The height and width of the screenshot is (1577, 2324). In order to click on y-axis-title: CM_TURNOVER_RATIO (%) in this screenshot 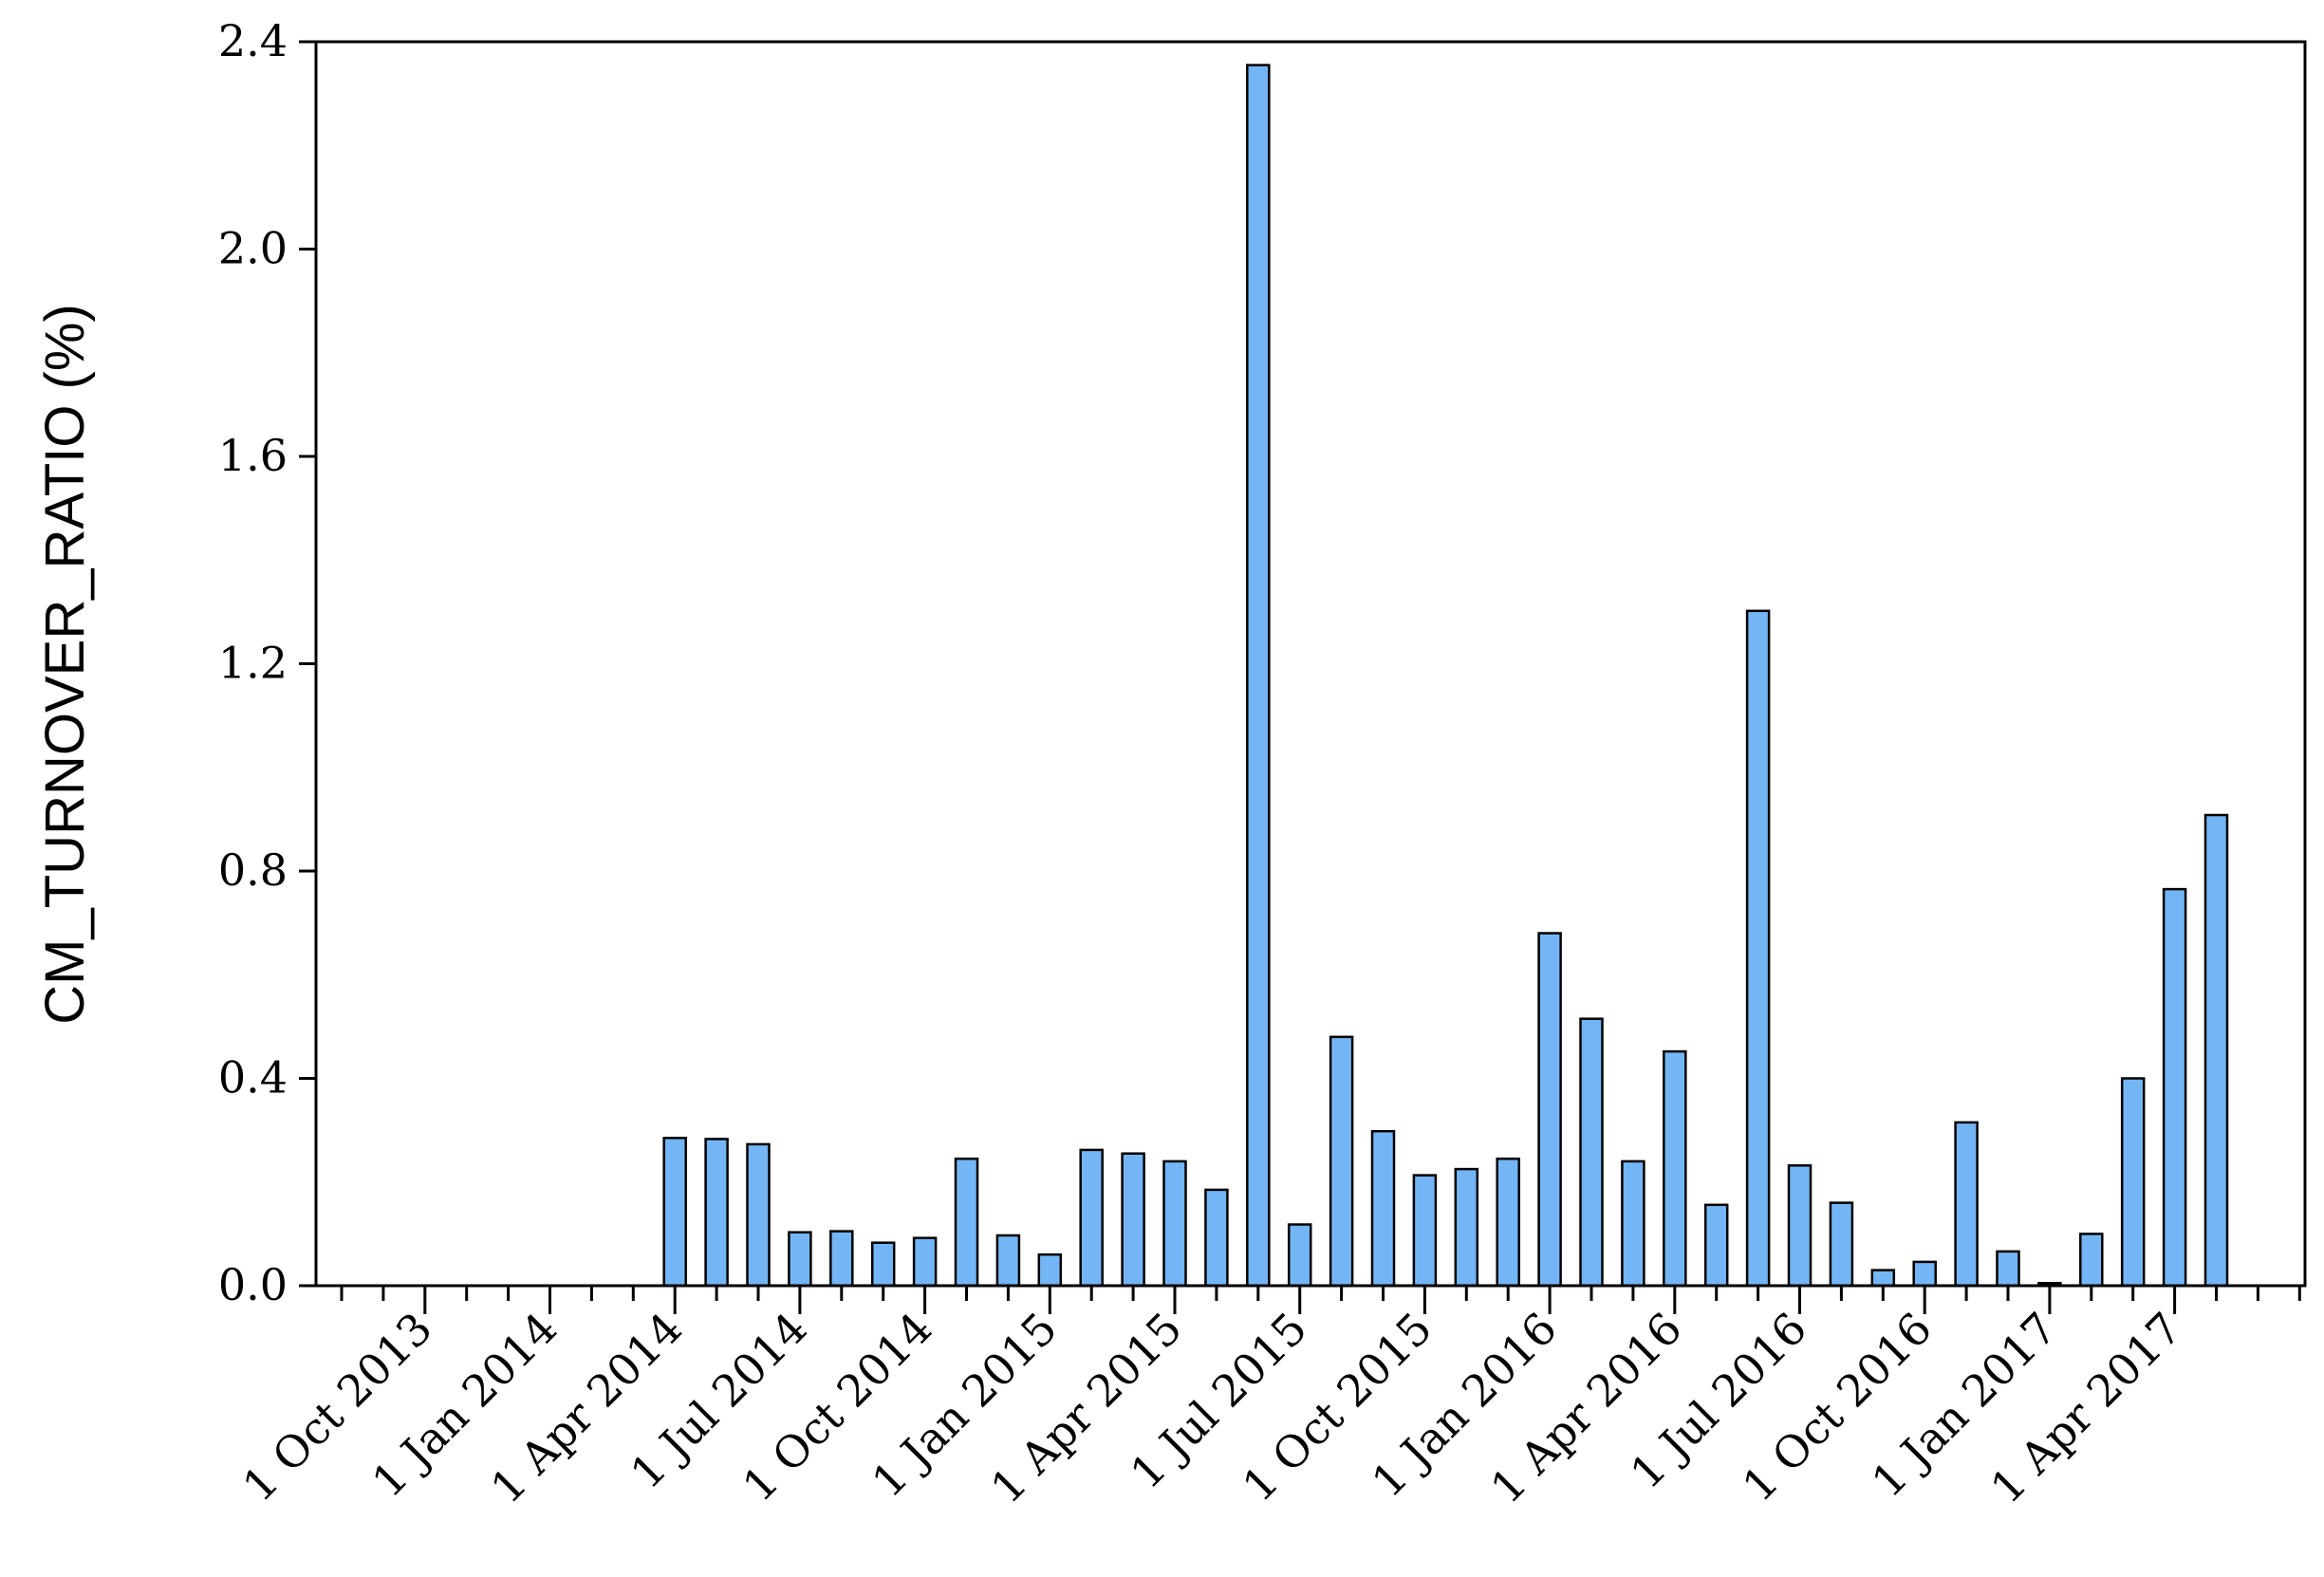, I will do `click(65, 664)`.